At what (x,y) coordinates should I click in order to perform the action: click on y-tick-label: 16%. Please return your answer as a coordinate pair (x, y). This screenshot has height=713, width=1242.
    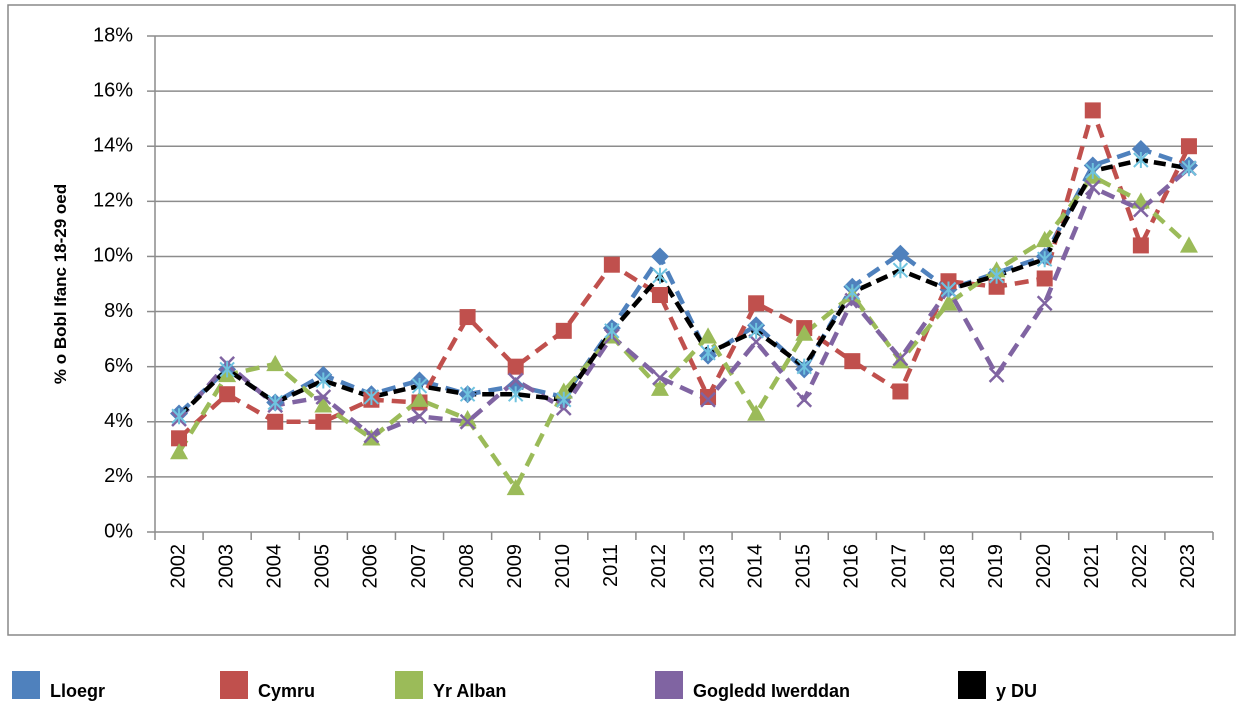
    Looking at the image, I should click on (113, 90).